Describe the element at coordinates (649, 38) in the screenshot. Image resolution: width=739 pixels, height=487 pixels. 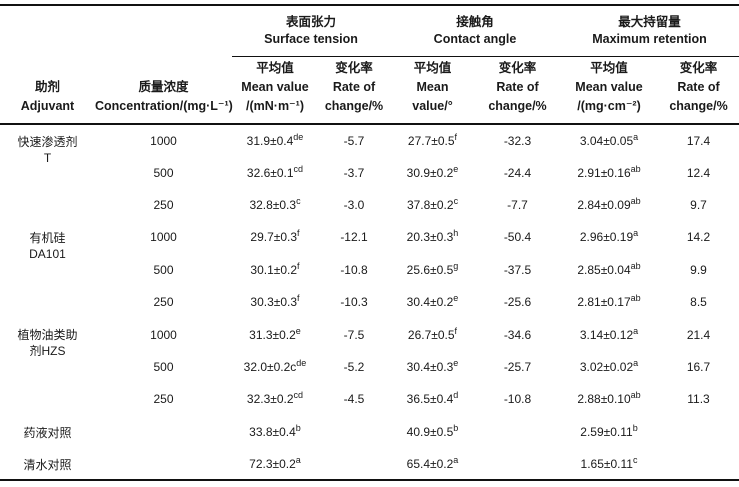
I see `group-label-en: Maximum retention` at that location.